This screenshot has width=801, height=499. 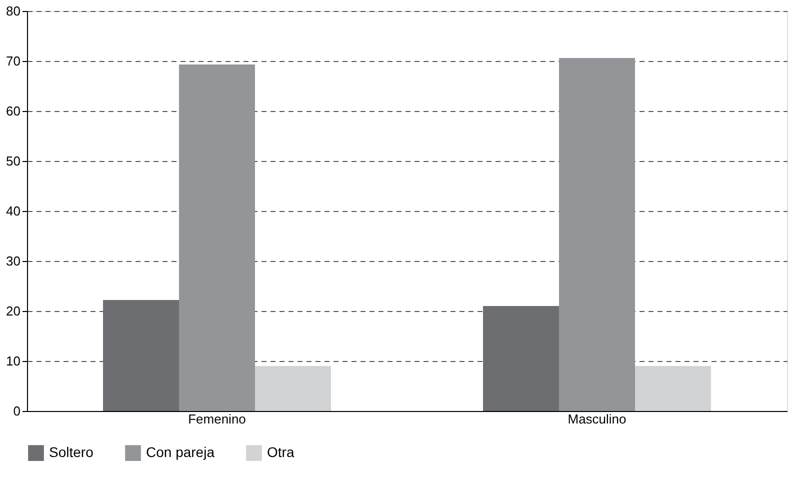 I want to click on legend-label: Soltero, so click(x=71, y=452).